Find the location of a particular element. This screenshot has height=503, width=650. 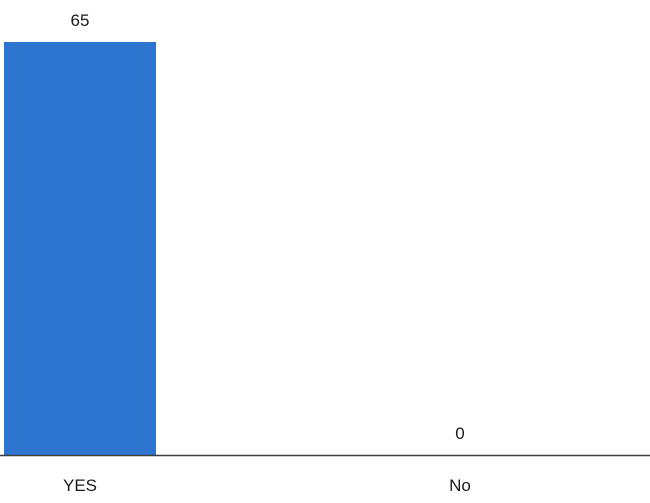

x-tick-labels-layer: YES No is located at coordinates (267, 485).